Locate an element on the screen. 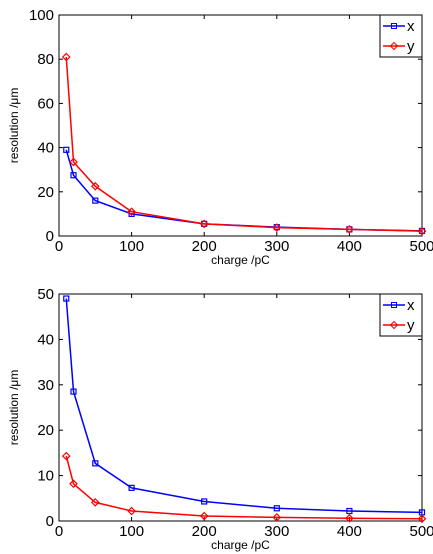 The height and width of the screenshot is (554, 433). y-tick-label: 50 is located at coordinates (45, 294).